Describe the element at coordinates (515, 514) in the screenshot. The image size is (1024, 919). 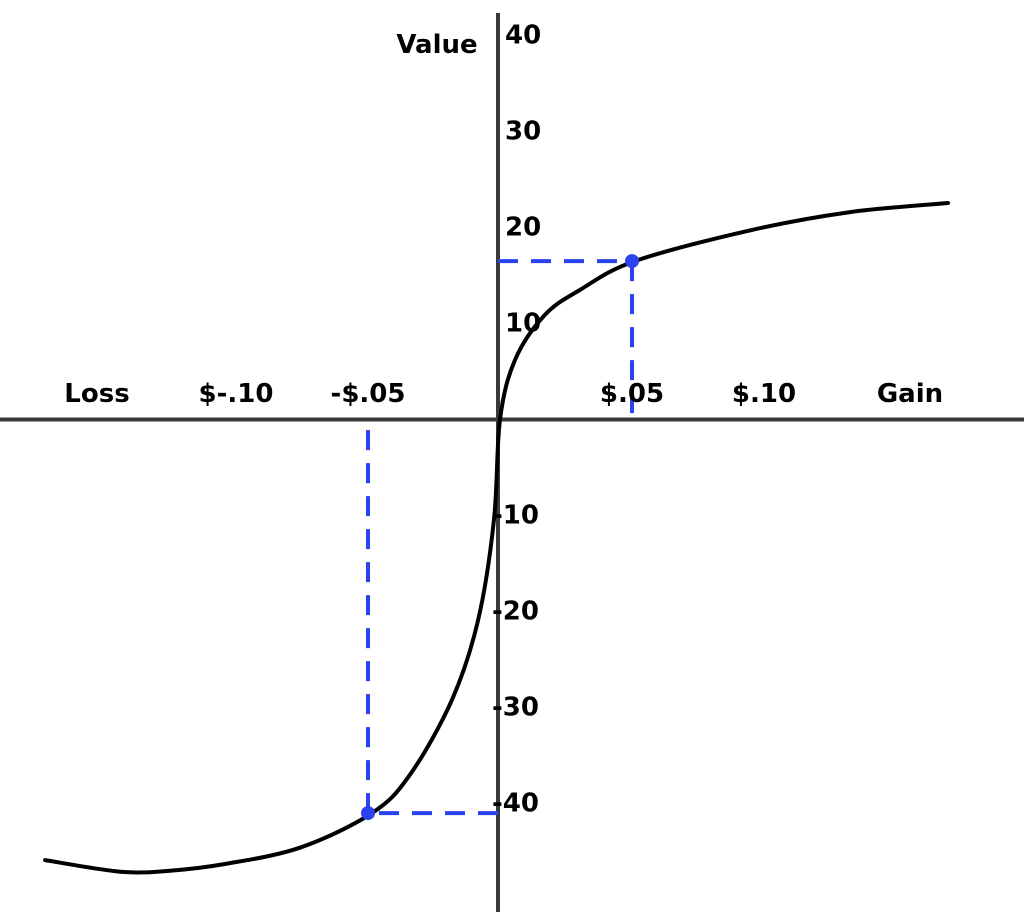
I see `y-tick-label: -10` at that location.